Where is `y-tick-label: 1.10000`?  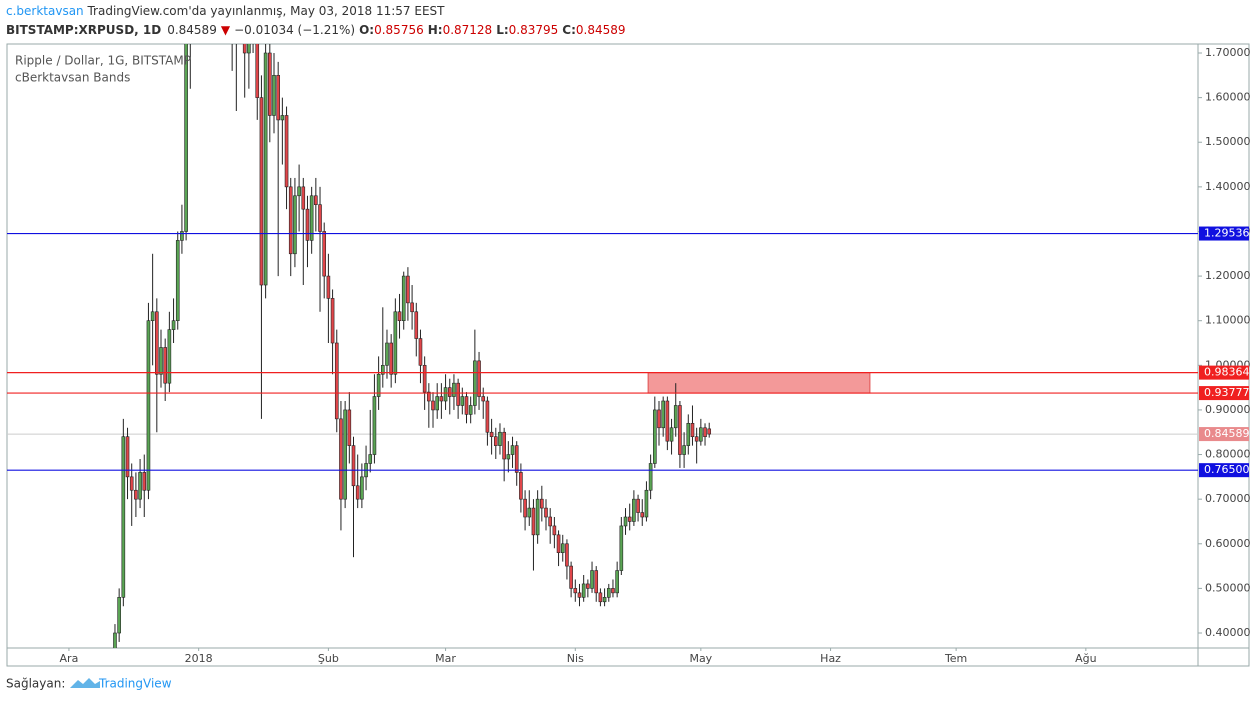
y-tick-label: 1.10000 is located at coordinates (1228, 320).